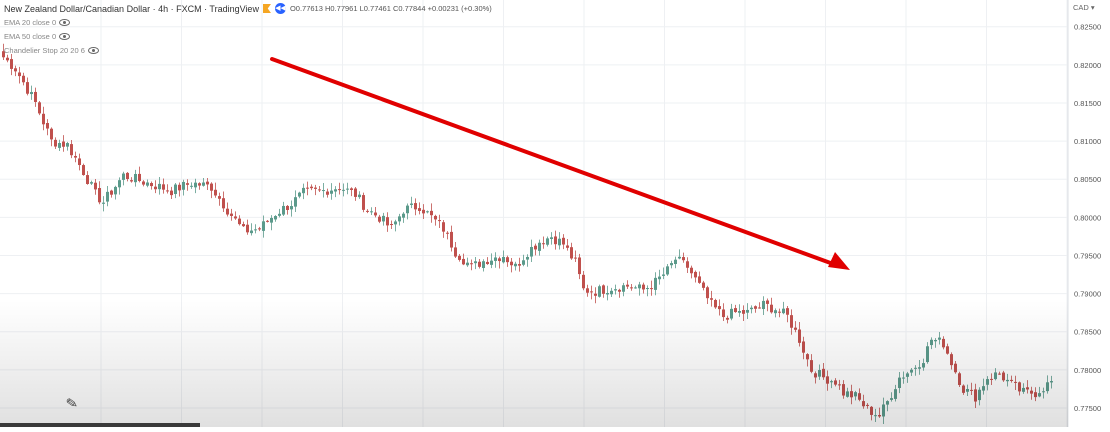  What do you see at coordinates (839, 261) in the screenshot?
I see `trend-arrow-head` at bounding box center [839, 261].